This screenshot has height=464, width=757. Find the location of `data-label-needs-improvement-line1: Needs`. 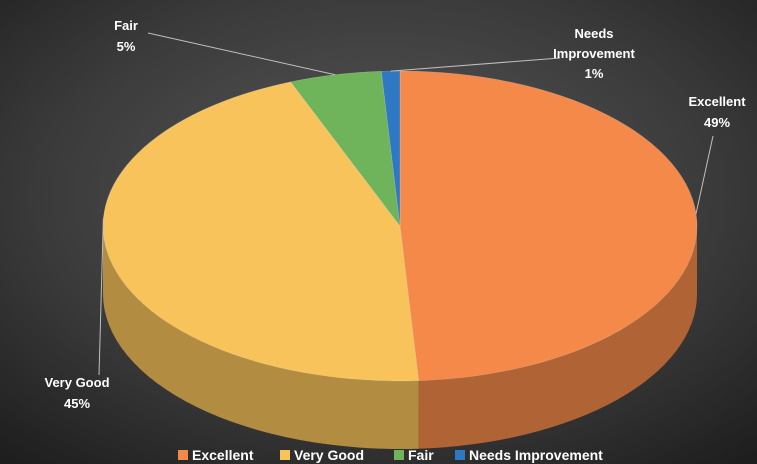

data-label-needs-improvement-line1: Needs is located at coordinates (593, 33).